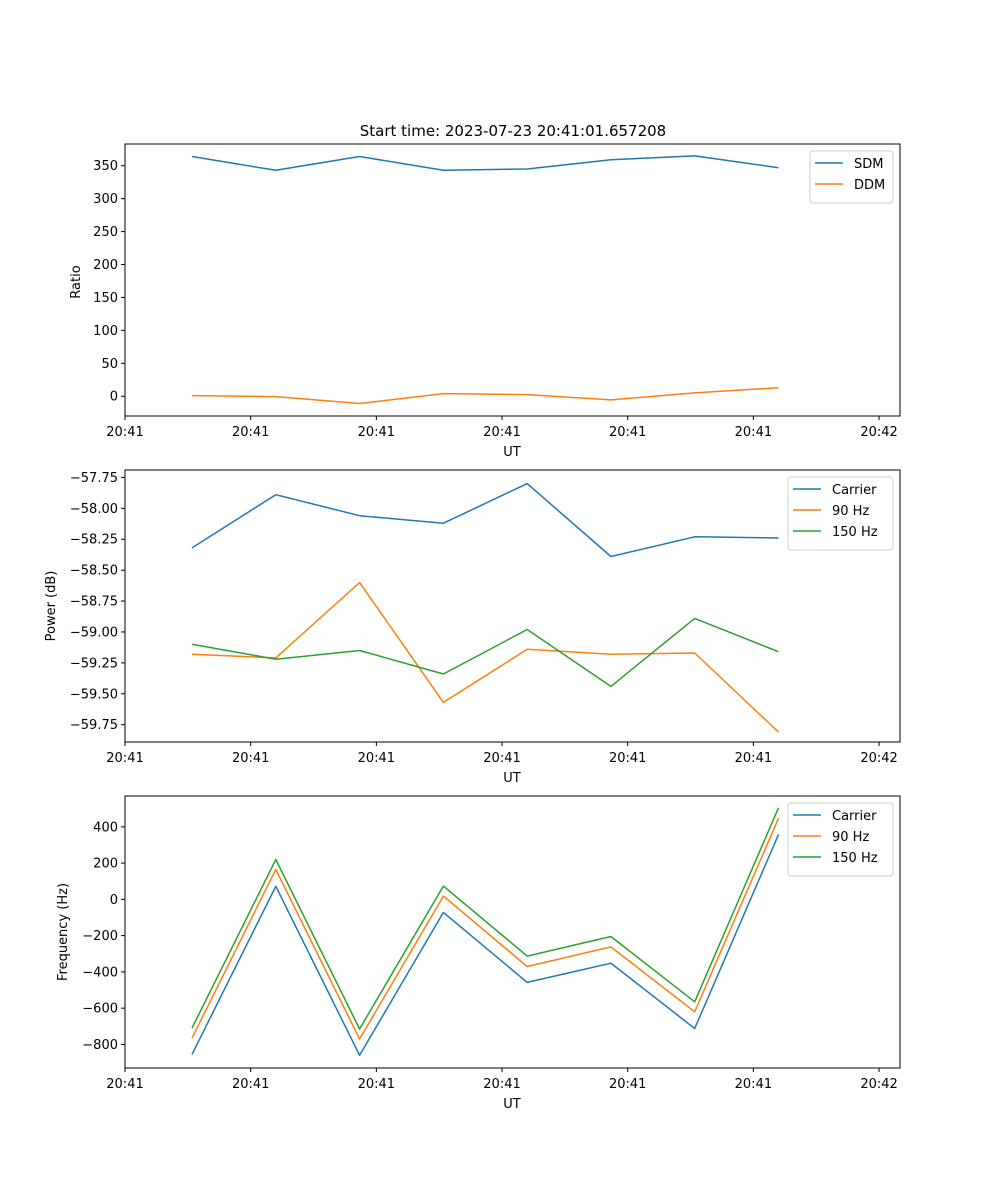 This screenshot has height=1200, width=1000. I want to click on frequency-legend: Carrier 90 Hz 150 Hz, so click(840, 839).